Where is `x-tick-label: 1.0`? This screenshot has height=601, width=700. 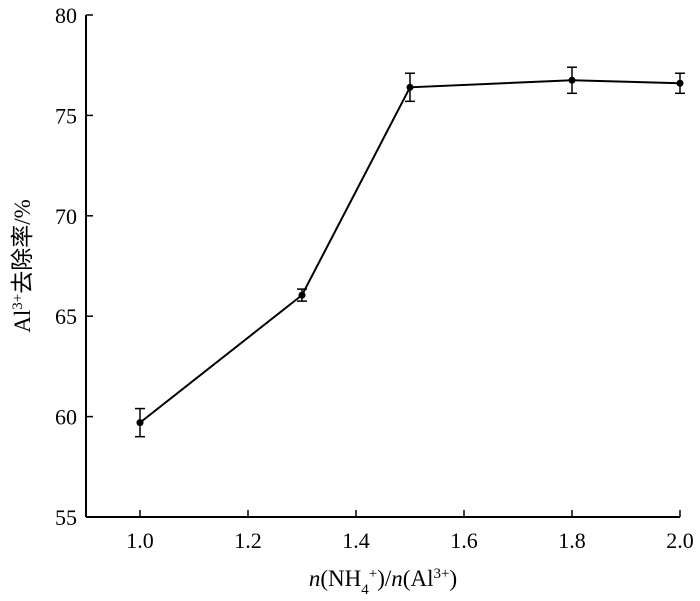
x-tick-label: 1.0 is located at coordinates (140, 540).